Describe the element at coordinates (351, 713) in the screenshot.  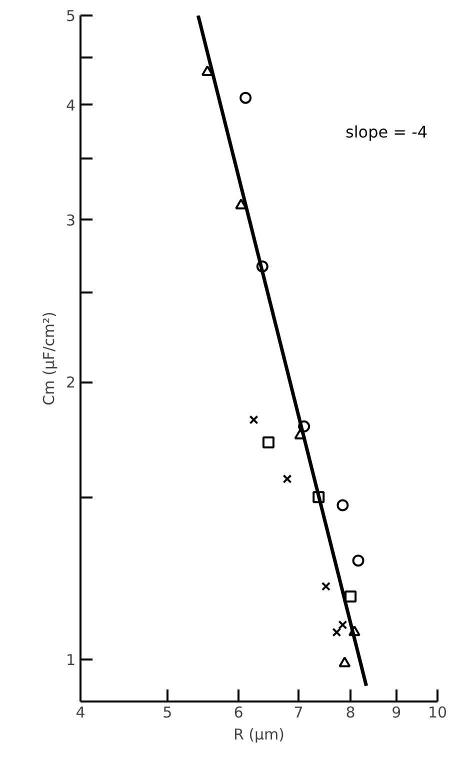
I see `x-tick-label: 8` at that location.